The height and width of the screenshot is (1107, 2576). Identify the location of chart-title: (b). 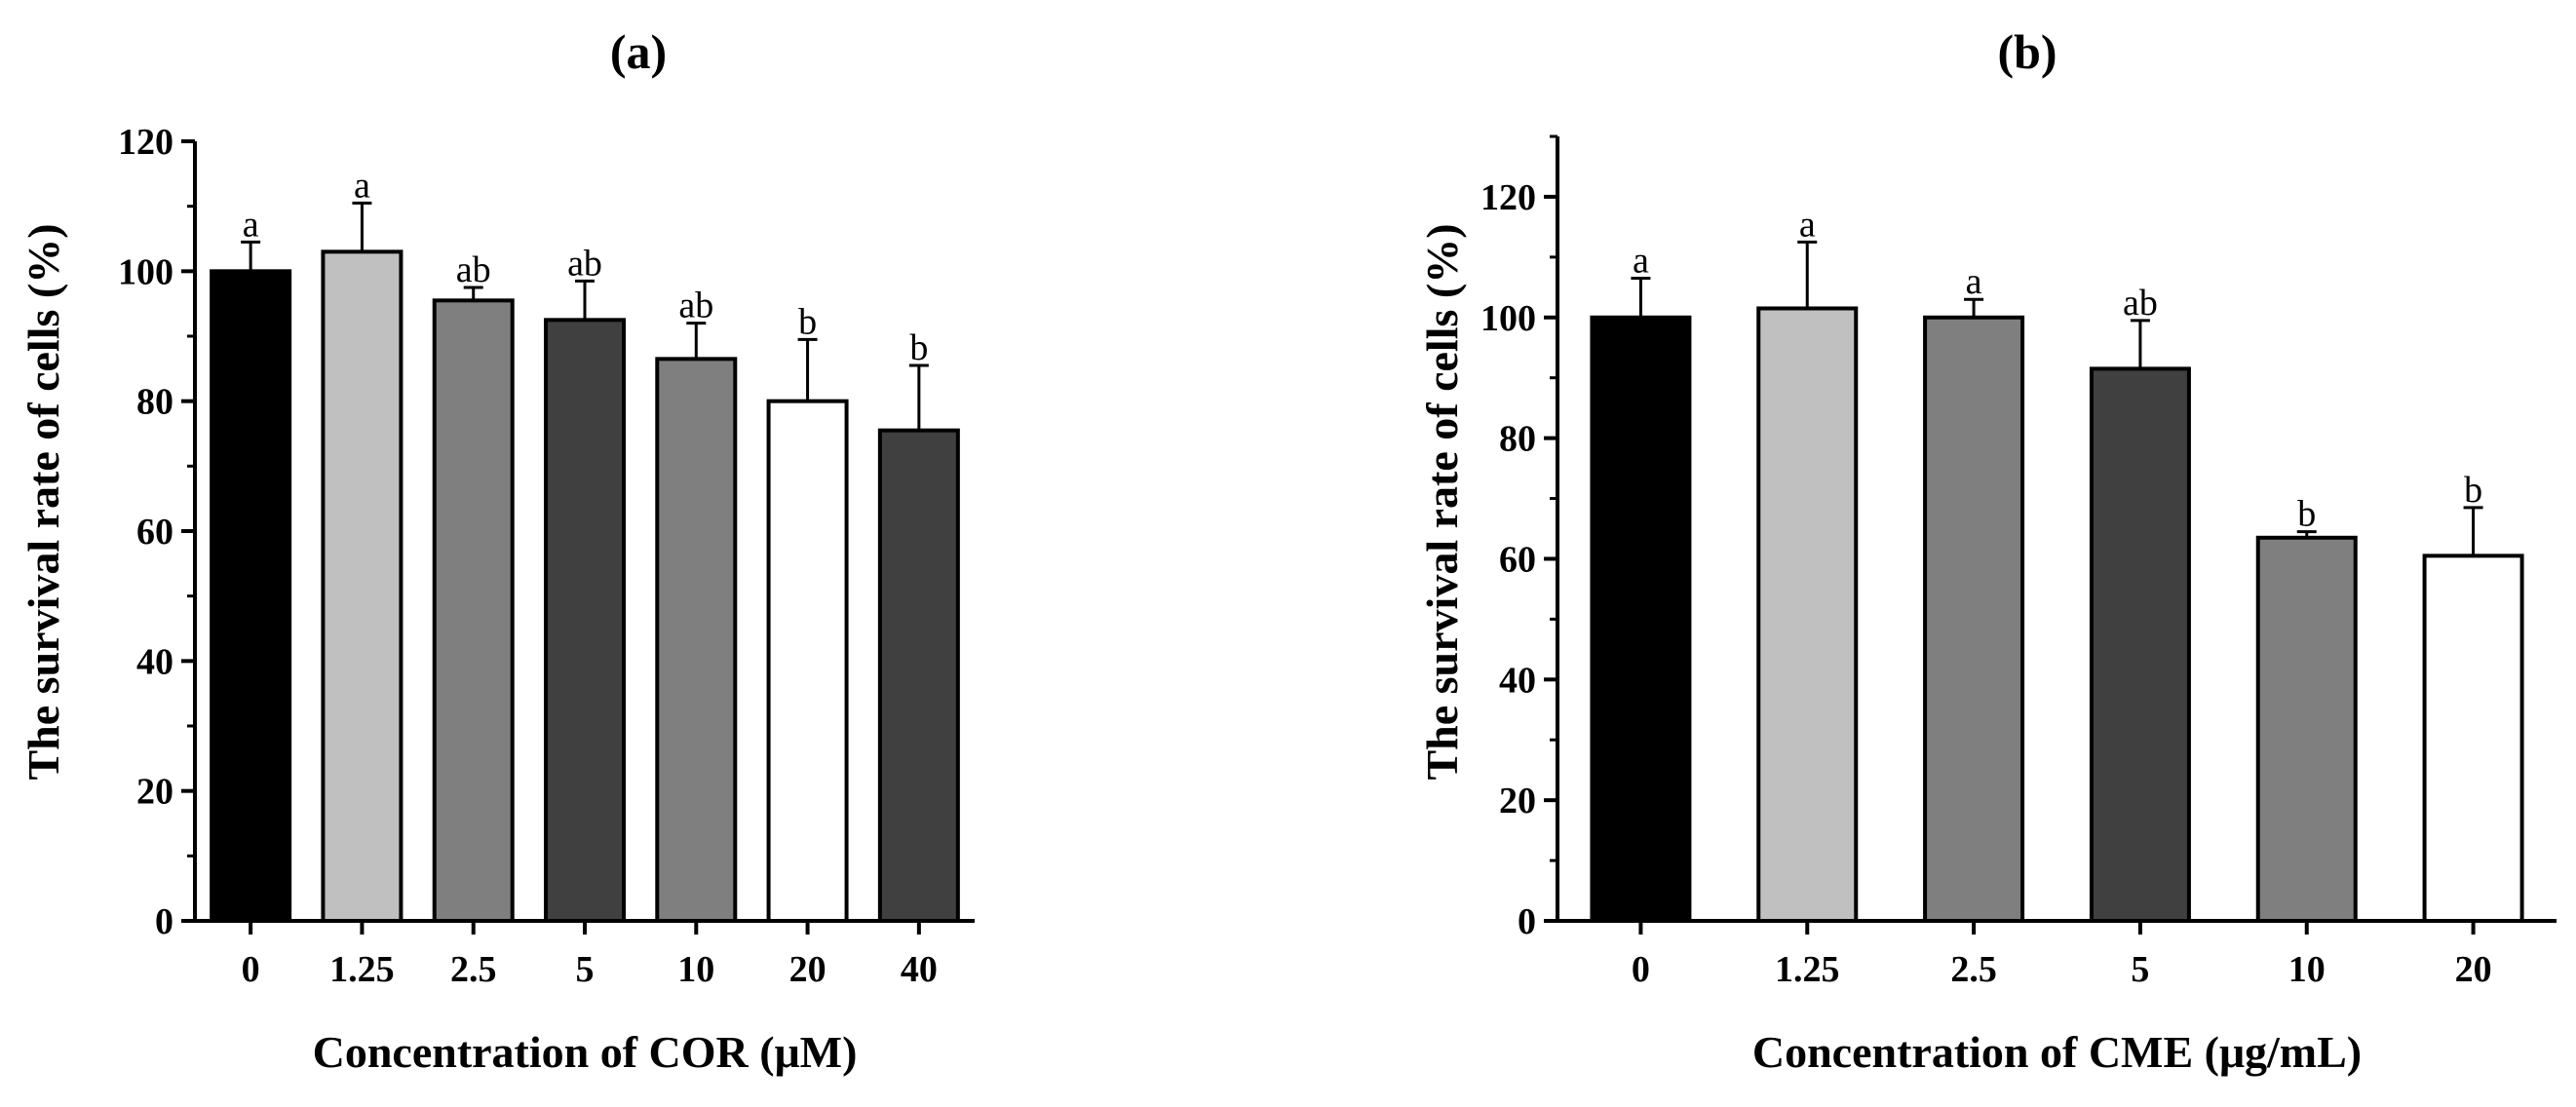
(2027, 51).